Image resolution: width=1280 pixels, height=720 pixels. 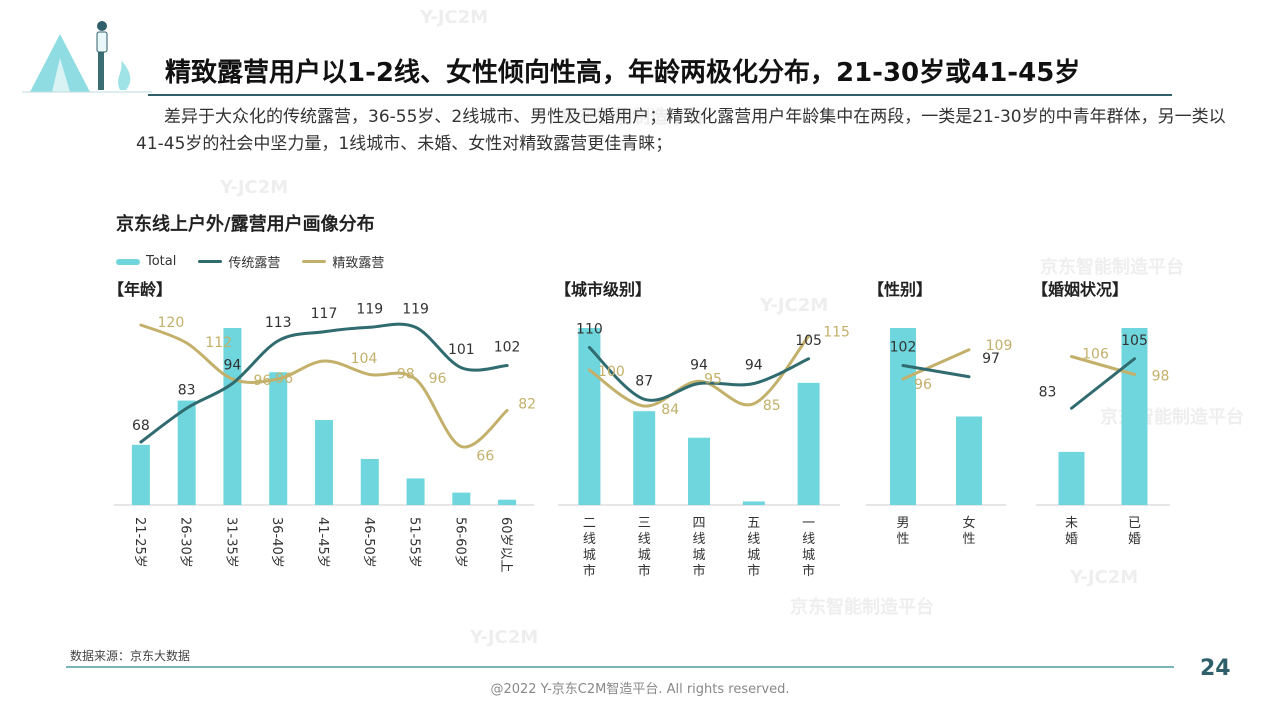 I want to click on footer-divider, so click(x=620, y=667).